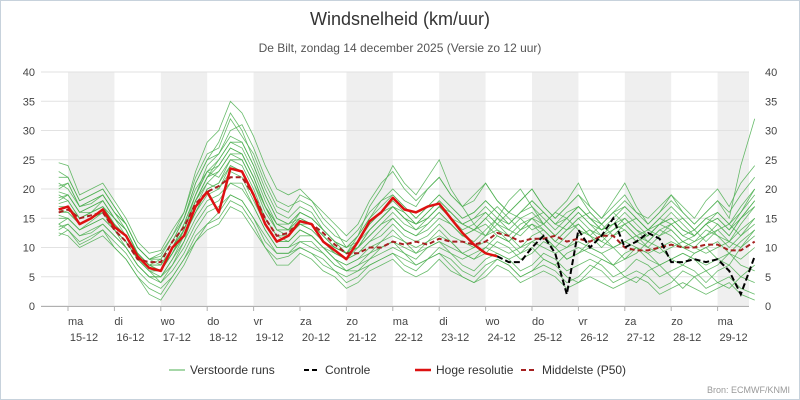 Image resolution: width=800 pixels, height=400 pixels. What do you see at coordinates (316, 338) in the screenshot?
I see `x-tick-date: 20-12` at bounding box center [316, 338].